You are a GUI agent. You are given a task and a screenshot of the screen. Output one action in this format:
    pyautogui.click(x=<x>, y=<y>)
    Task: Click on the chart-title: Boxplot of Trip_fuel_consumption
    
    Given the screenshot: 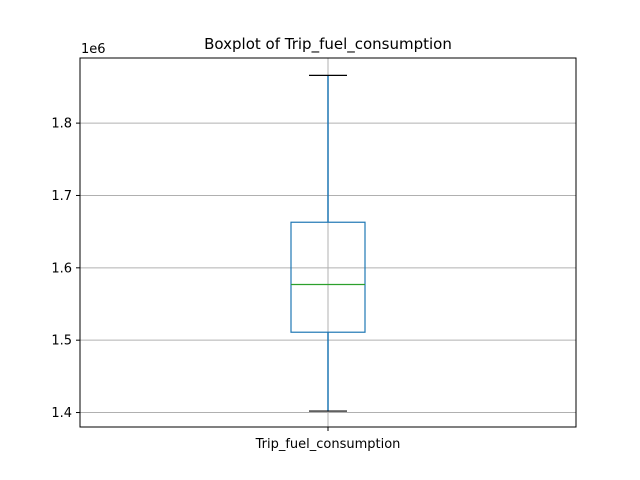 What is the action you would take?
    pyautogui.click(x=328, y=44)
    